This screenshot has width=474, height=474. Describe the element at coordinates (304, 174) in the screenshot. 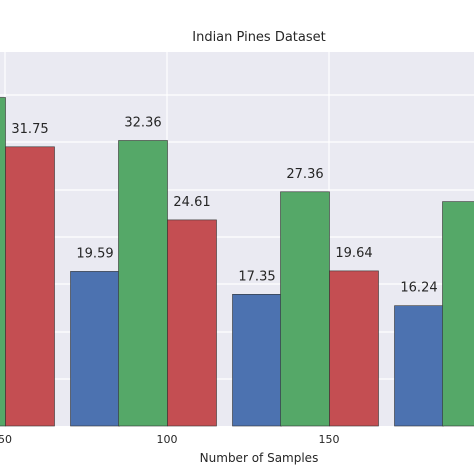

I see `data-label: 27.36` at that location.